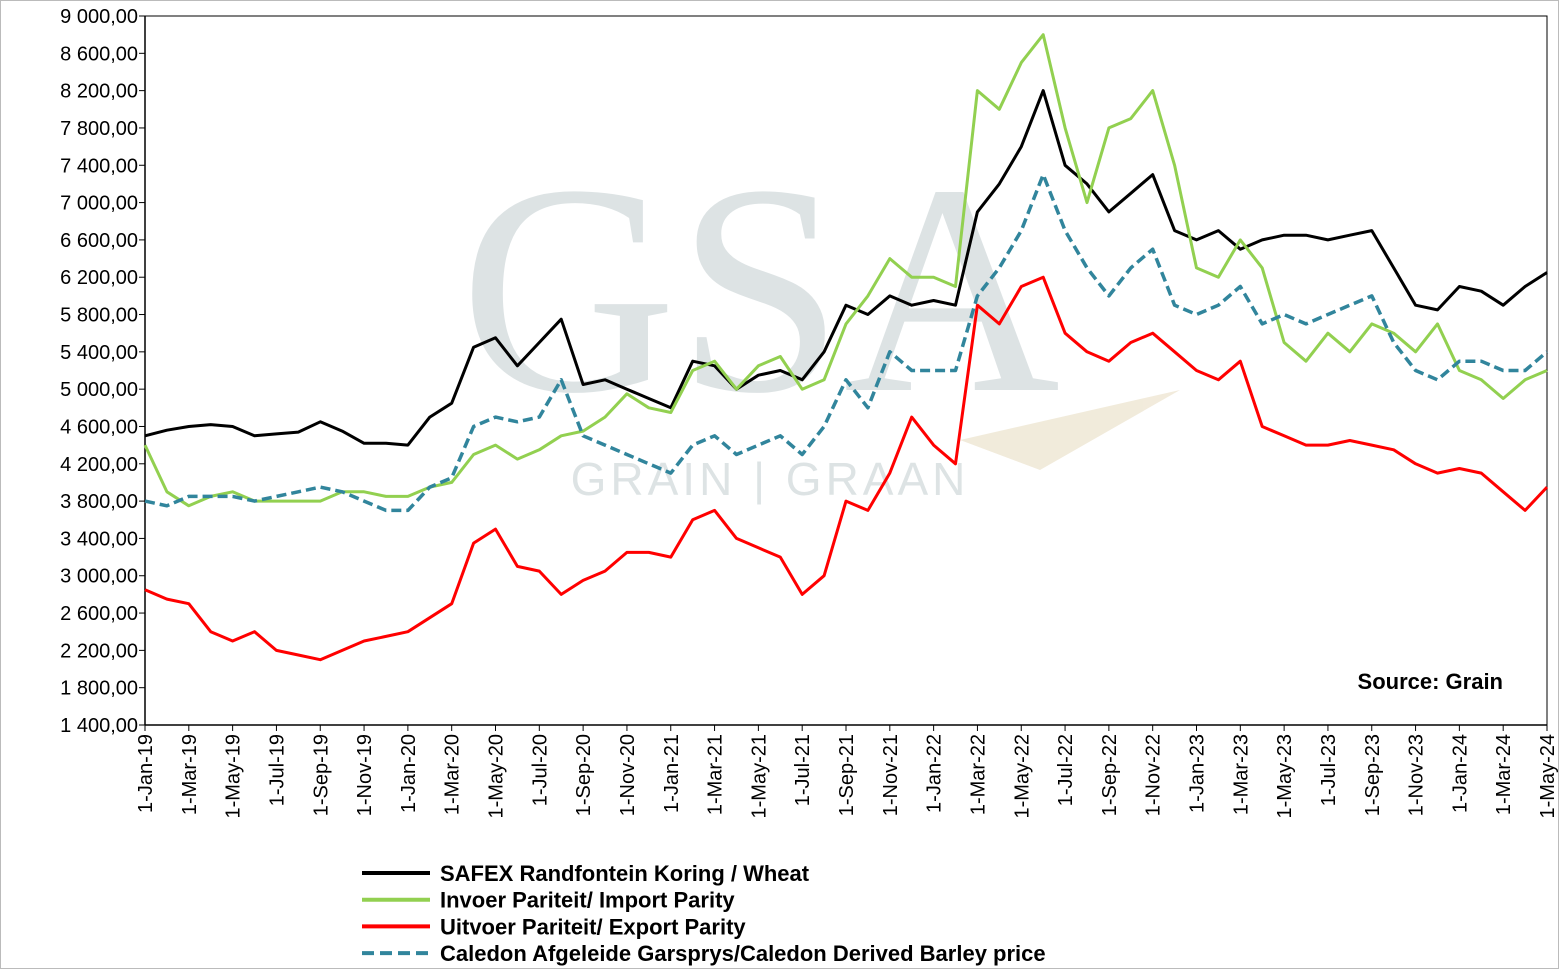 This screenshot has height=969, width=1559. I want to click on y-tick-label: 2 200,00, so click(99, 651).